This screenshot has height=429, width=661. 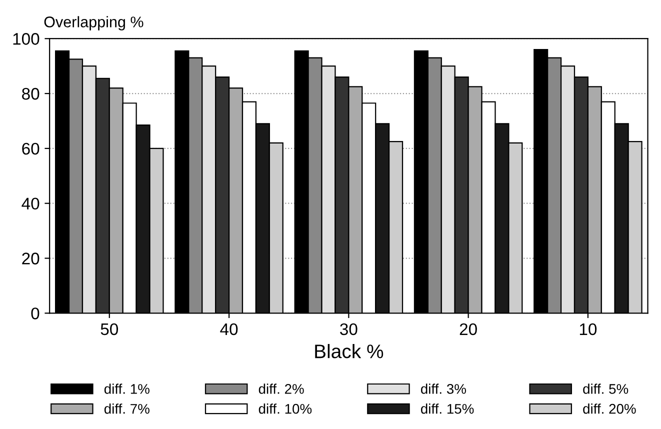 What do you see at coordinates (31, 258) in the screenshot?
I see `y-tick-label: 20` at bounding box center [31, 258].